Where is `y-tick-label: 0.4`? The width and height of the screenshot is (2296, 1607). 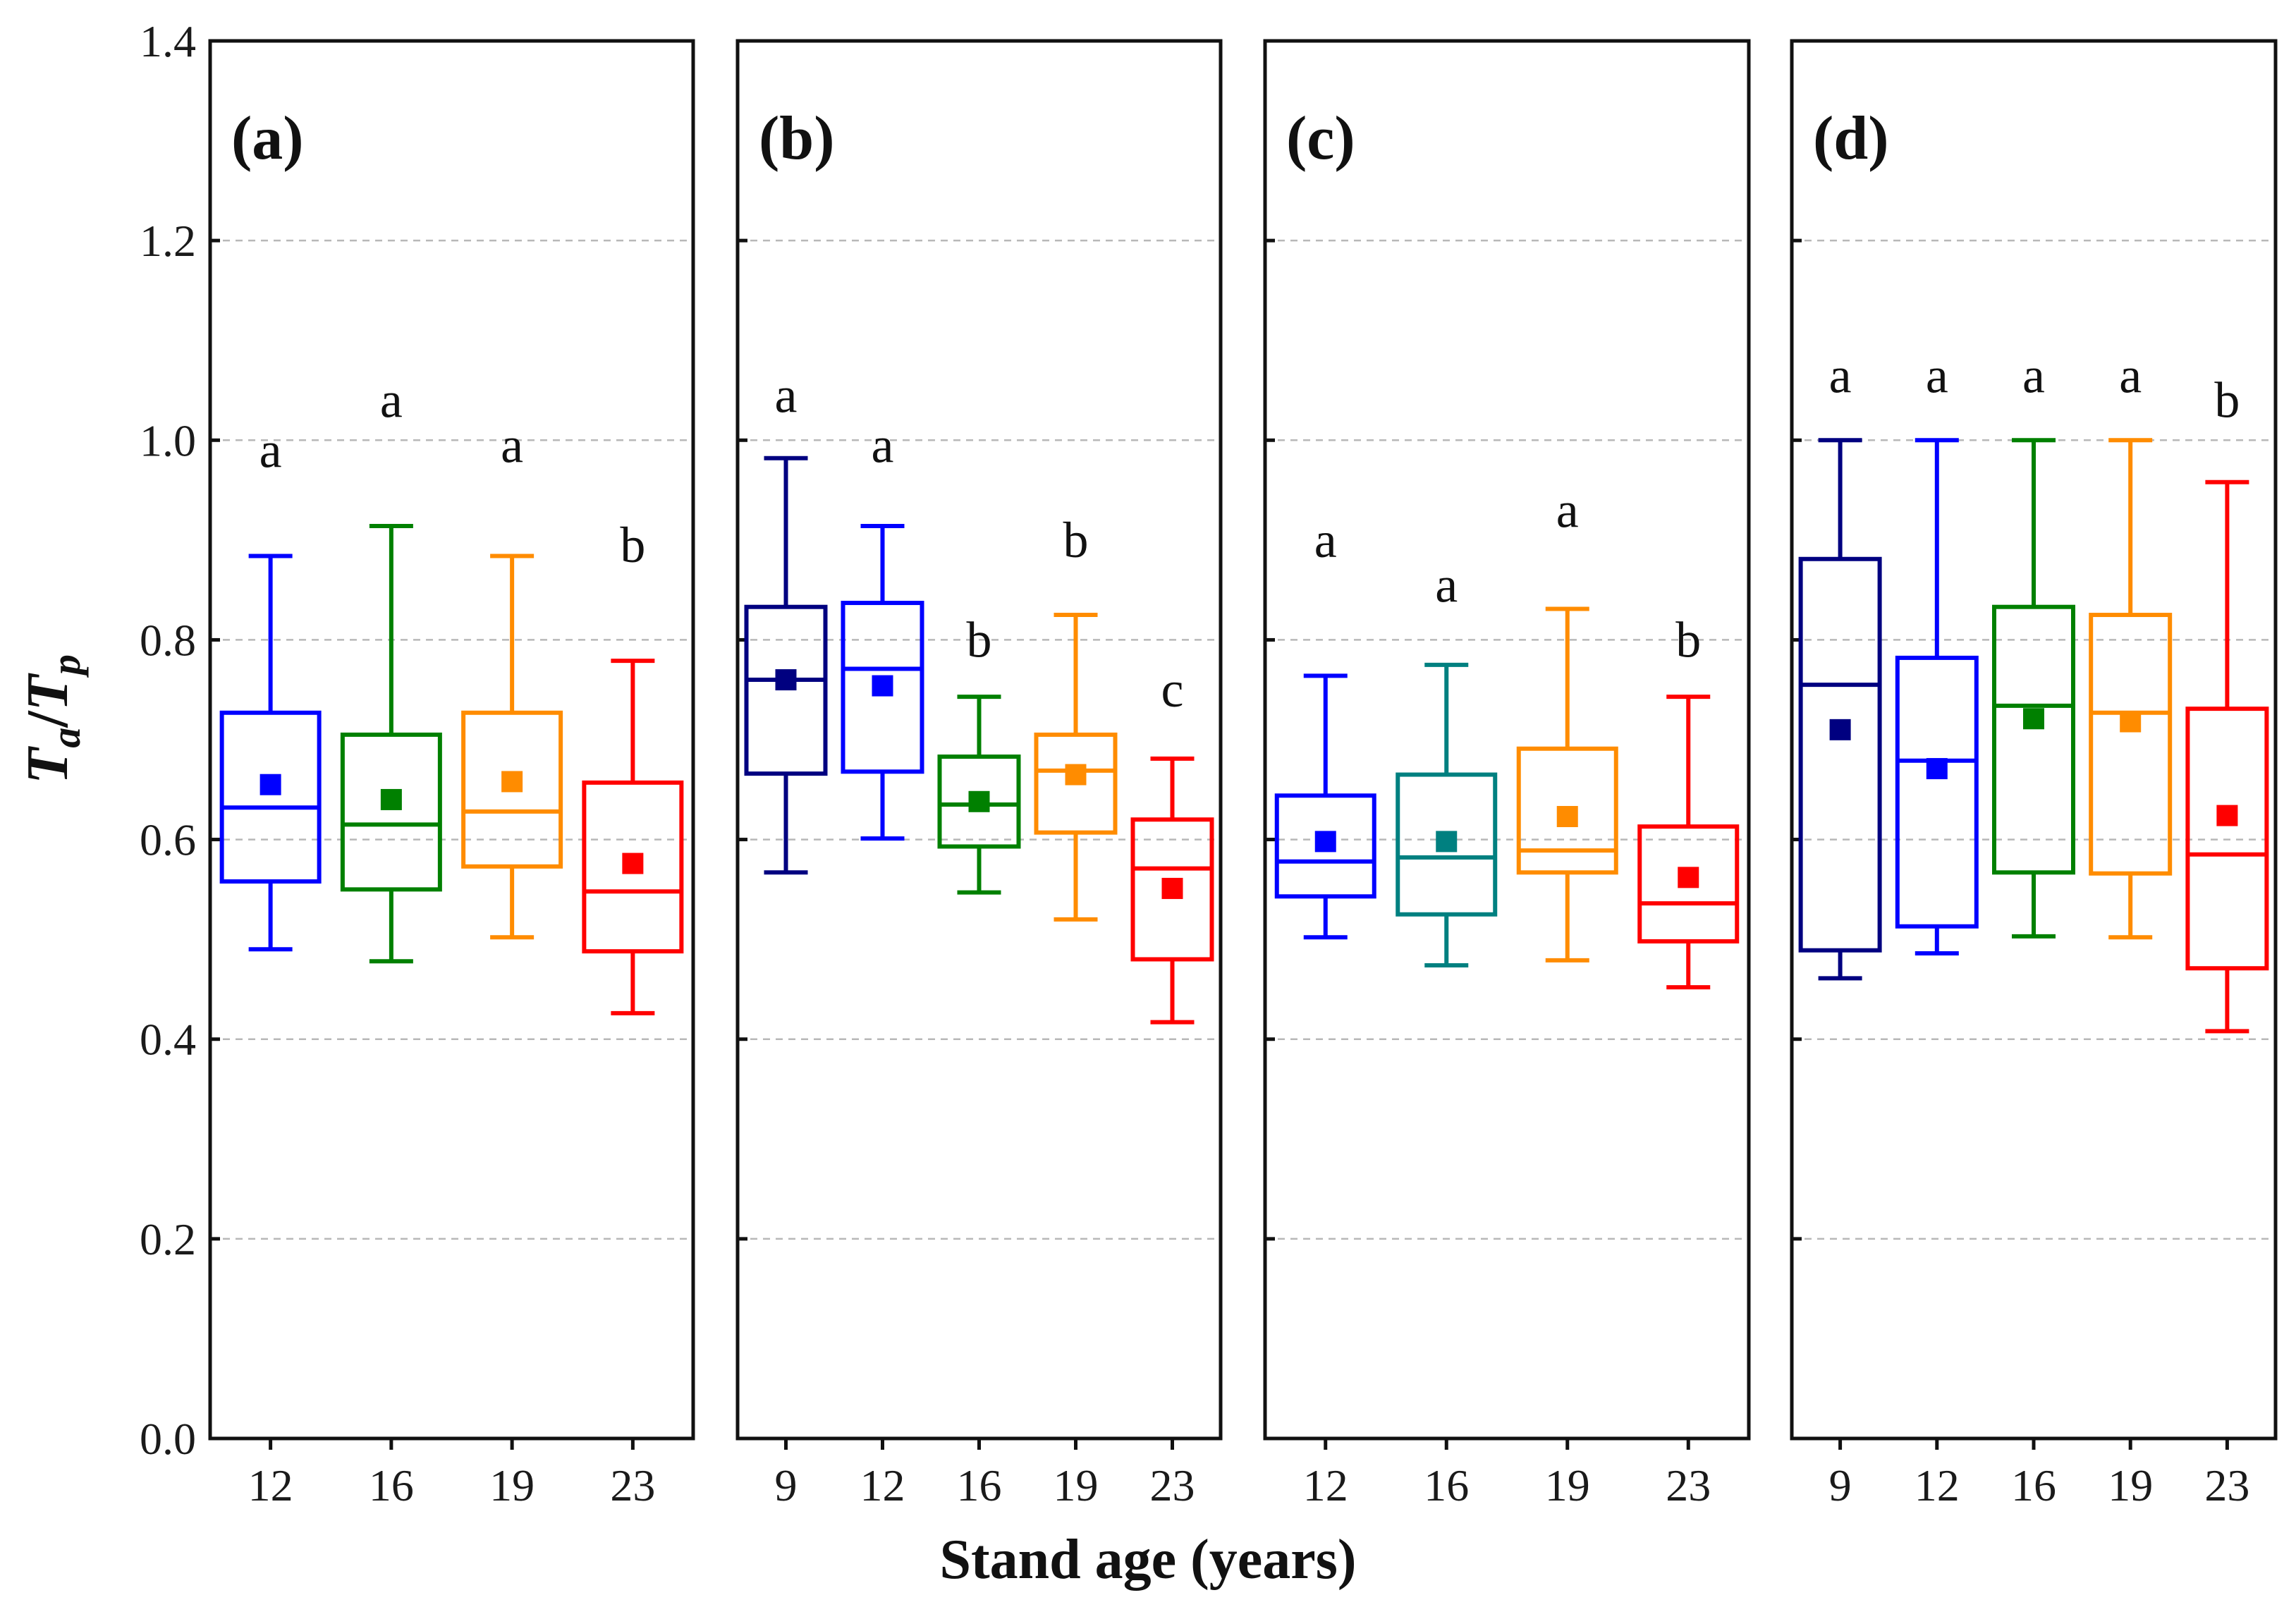
y-tick-label: 0.4 is located at coordinates (168, 1040).